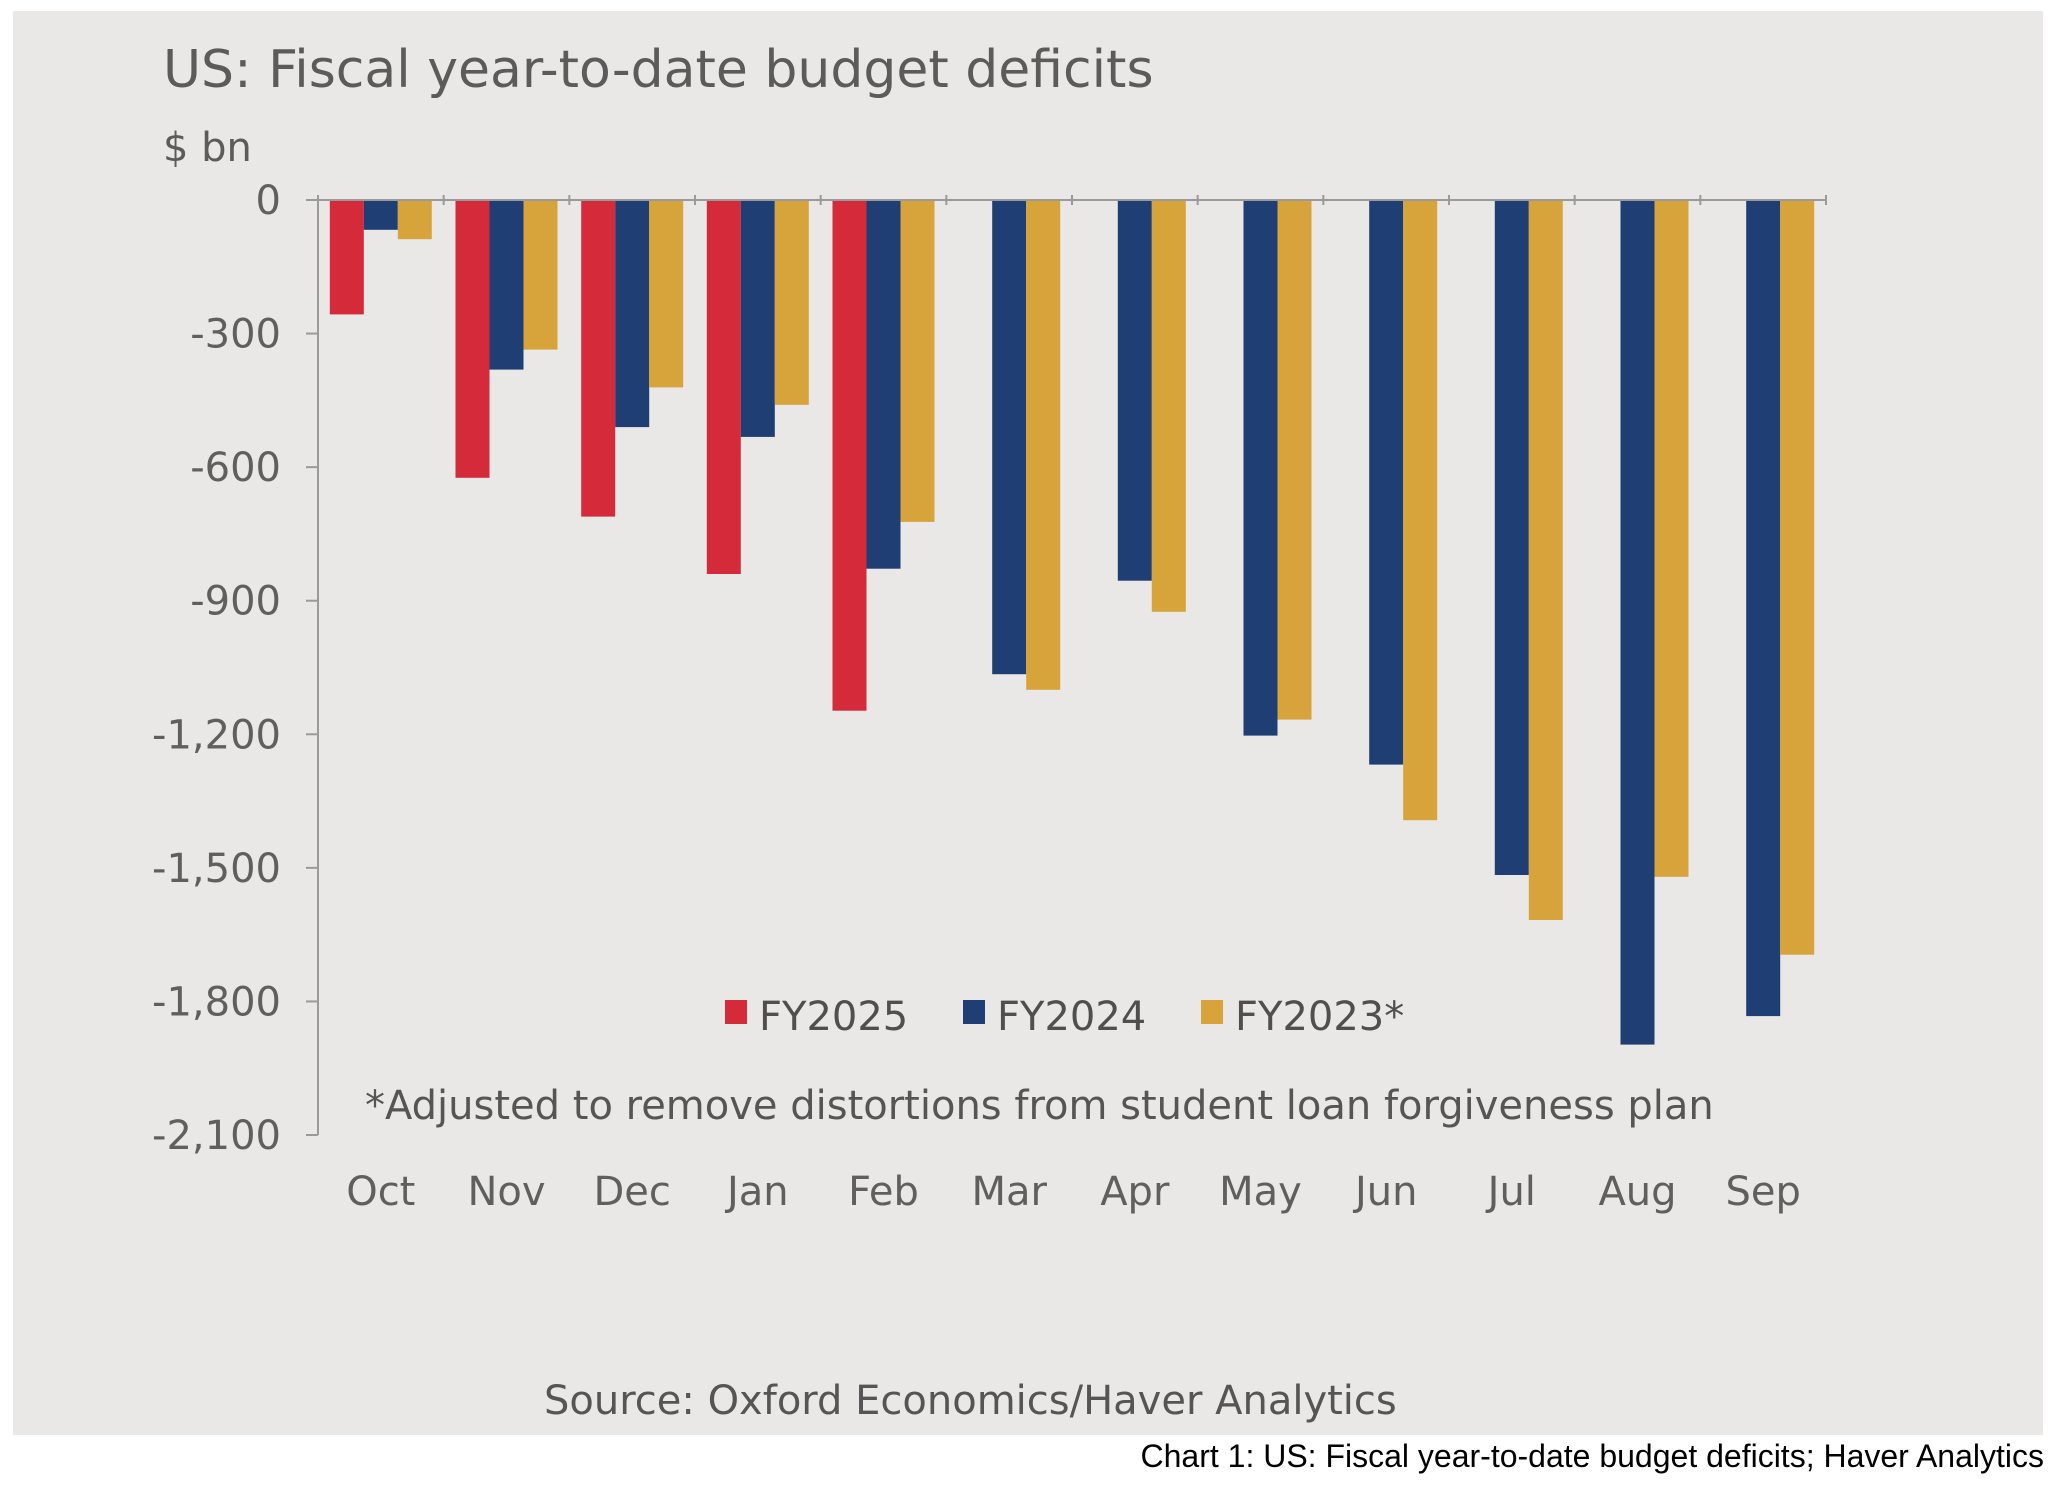  Describe the element at coordinates (1168, 406) in the screenshot. I see `bar-fy2023-apr` at that location.